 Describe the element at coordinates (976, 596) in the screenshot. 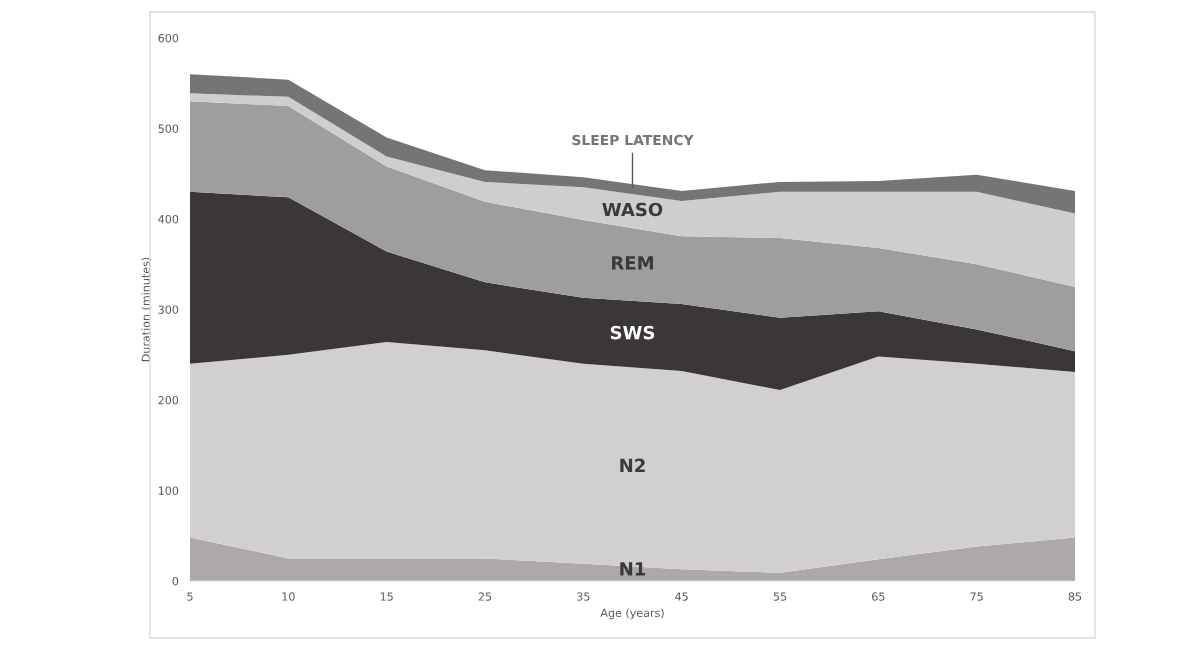

I see `x-tick-label: 75` at that location.